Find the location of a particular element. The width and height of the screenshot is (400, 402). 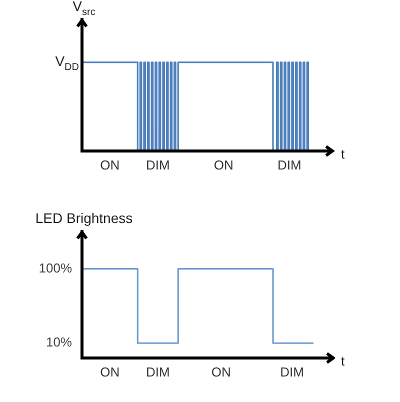

y-axis-title: LED Brightness is located at coordinates (84, 218).